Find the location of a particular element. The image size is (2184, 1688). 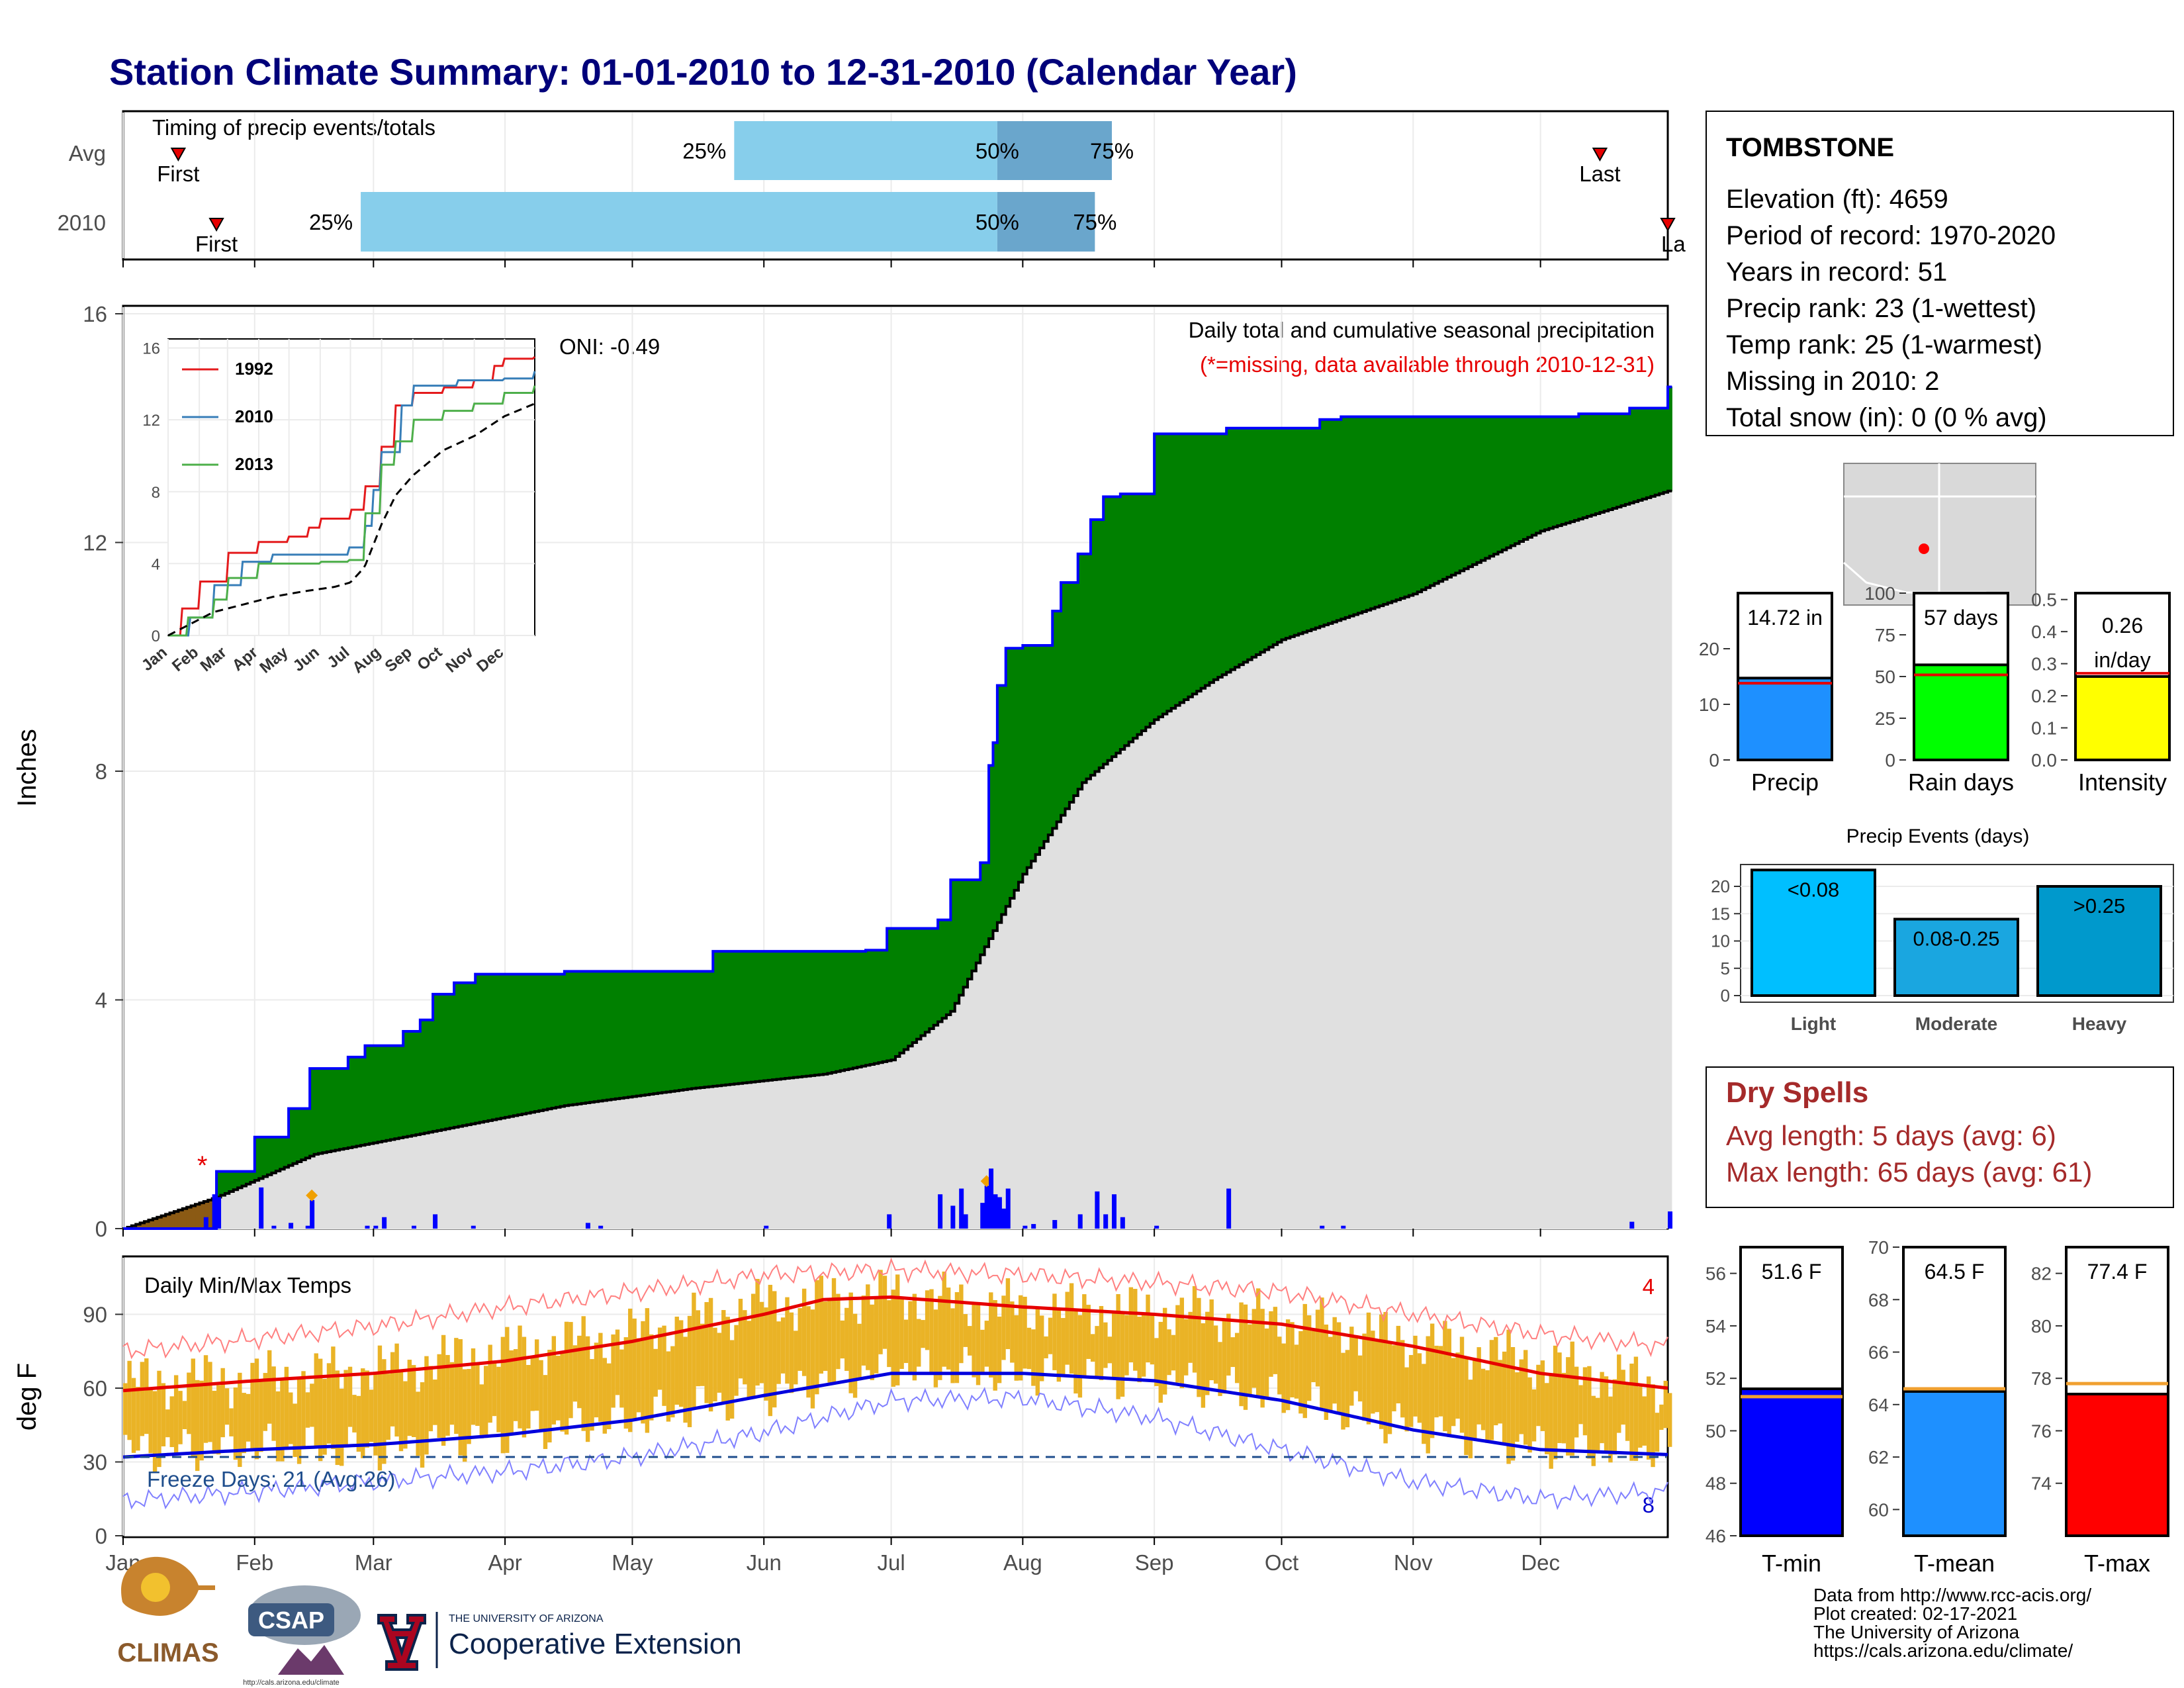

temp-bar-tick-label-2: 78 is located at coordinates (2042, 1378).